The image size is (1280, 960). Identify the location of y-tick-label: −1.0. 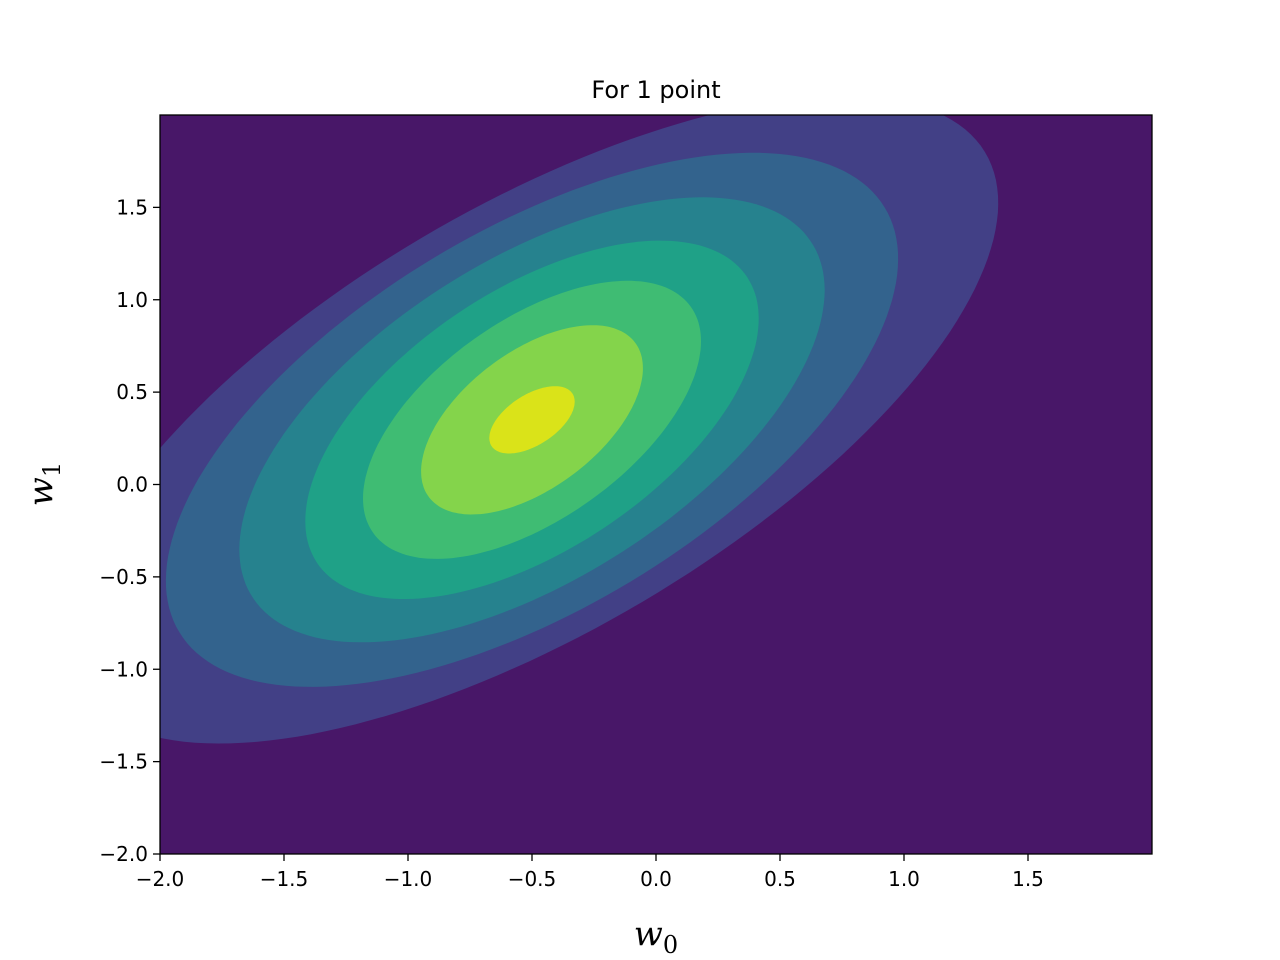
(123, 669).